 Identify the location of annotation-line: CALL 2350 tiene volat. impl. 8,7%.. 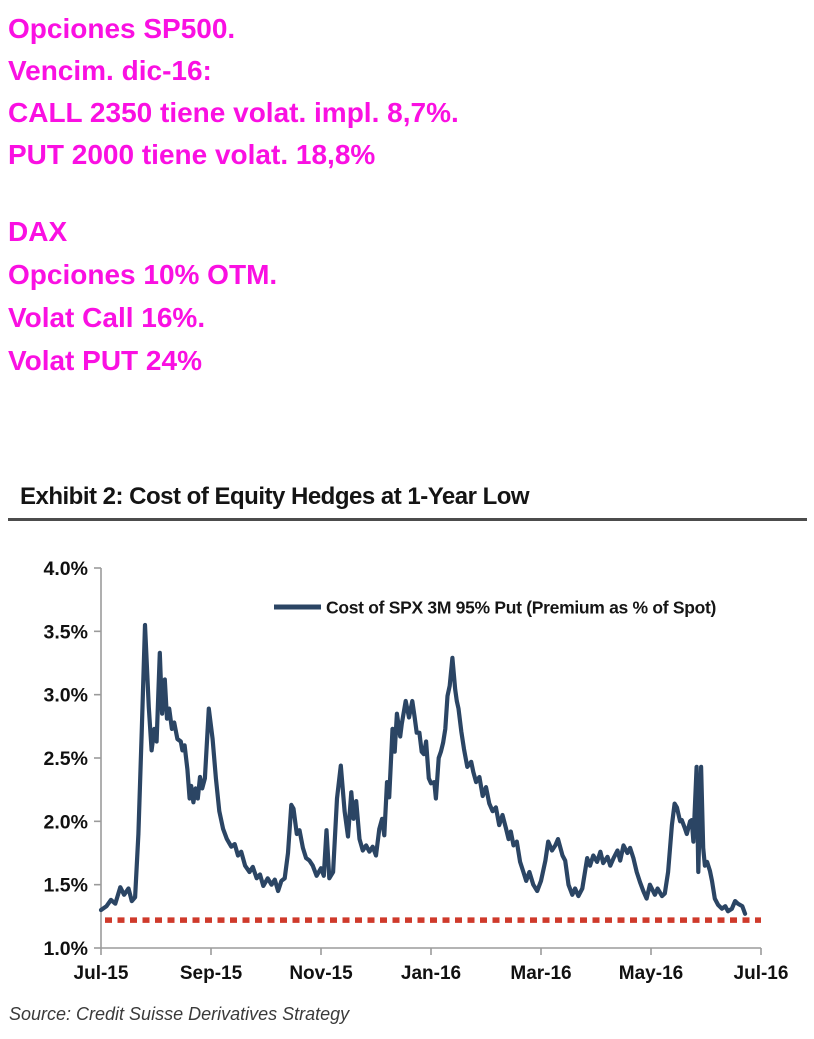
(233, 112).